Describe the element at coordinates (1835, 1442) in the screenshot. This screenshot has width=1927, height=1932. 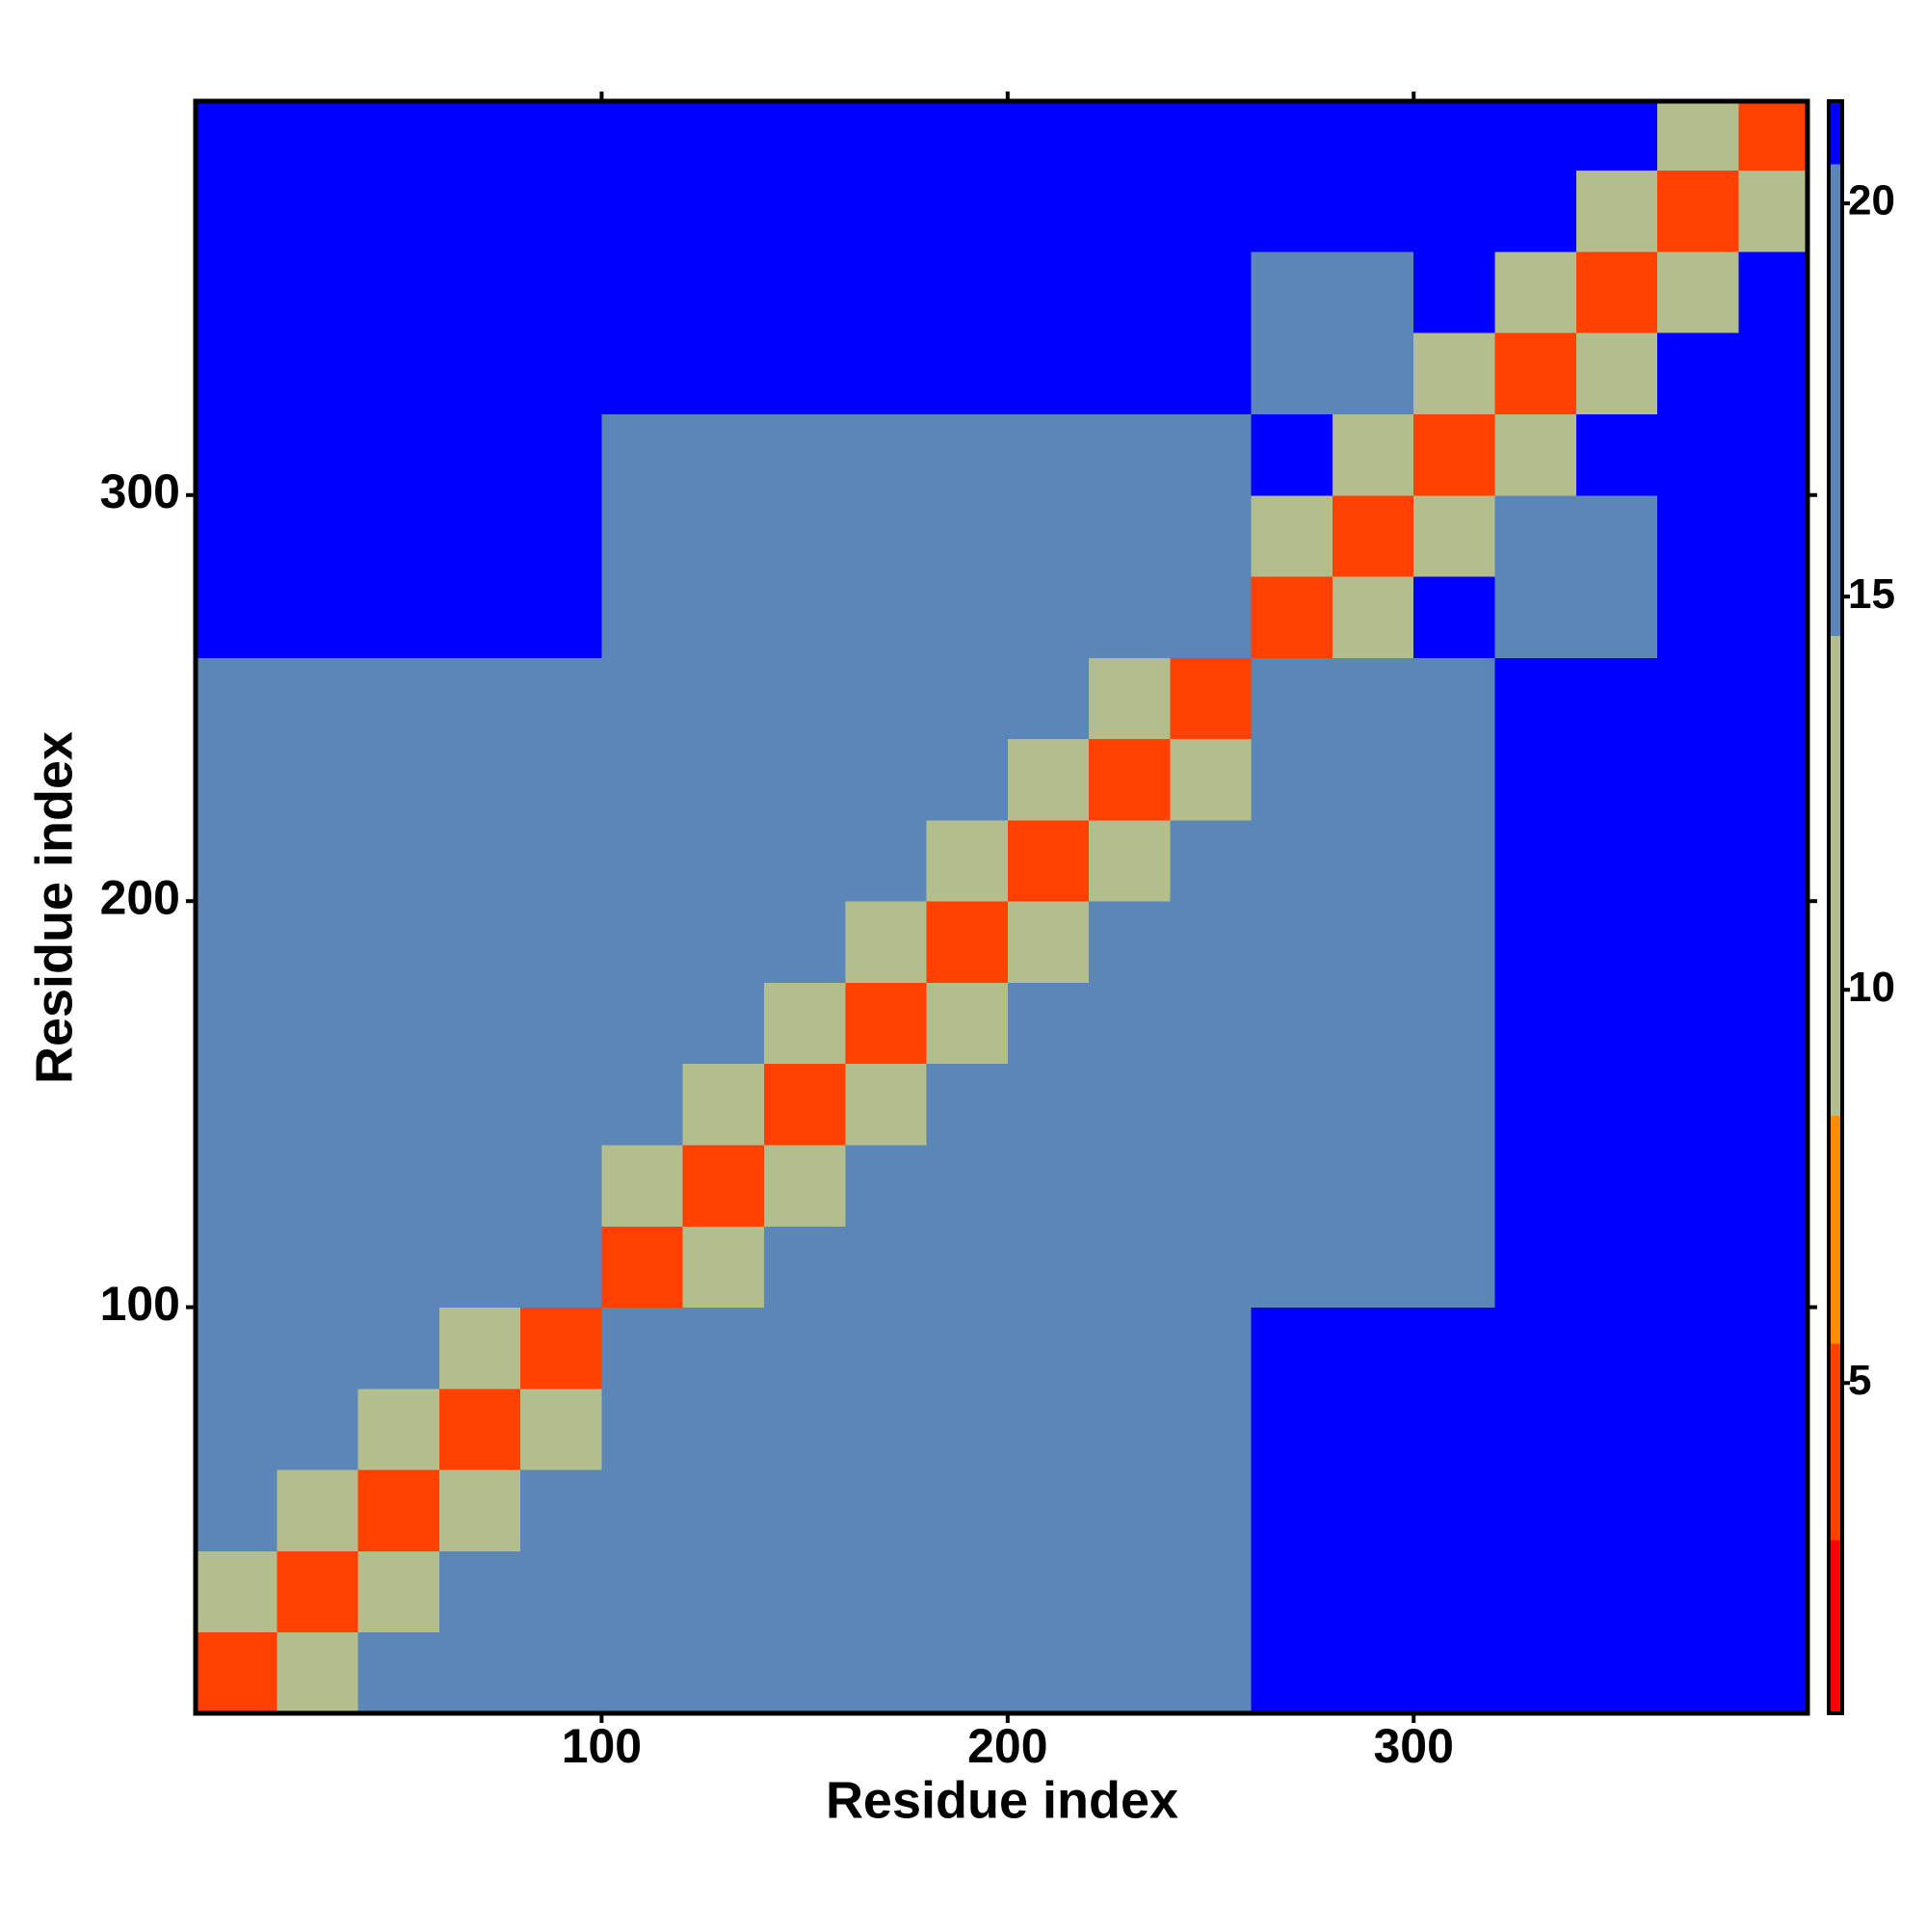
I see `colorbar-band` at that location.